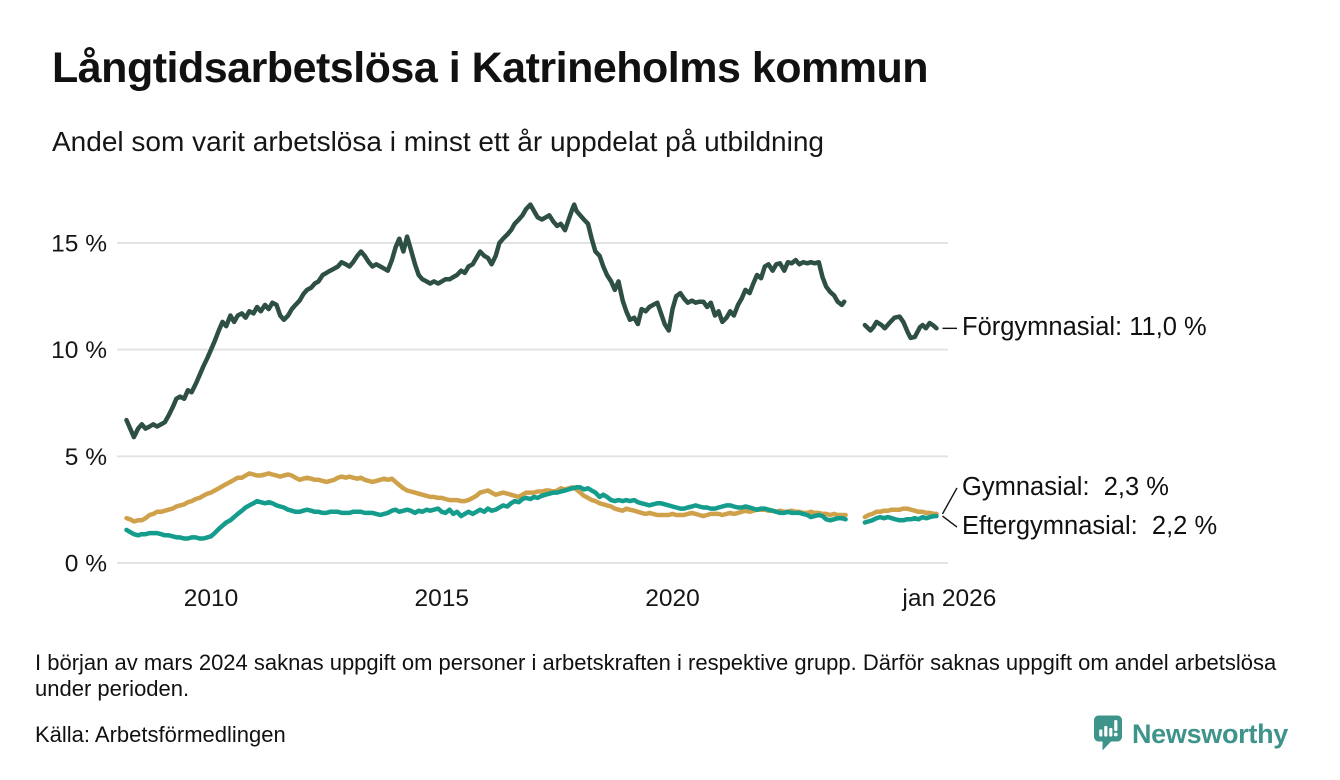 The width and height of the screenshot is (1340, 780). What do you see at coordinates (86, 564) in the screenshot?
I see `y-tick-label: 0 %` at bounding box center [86, 564].